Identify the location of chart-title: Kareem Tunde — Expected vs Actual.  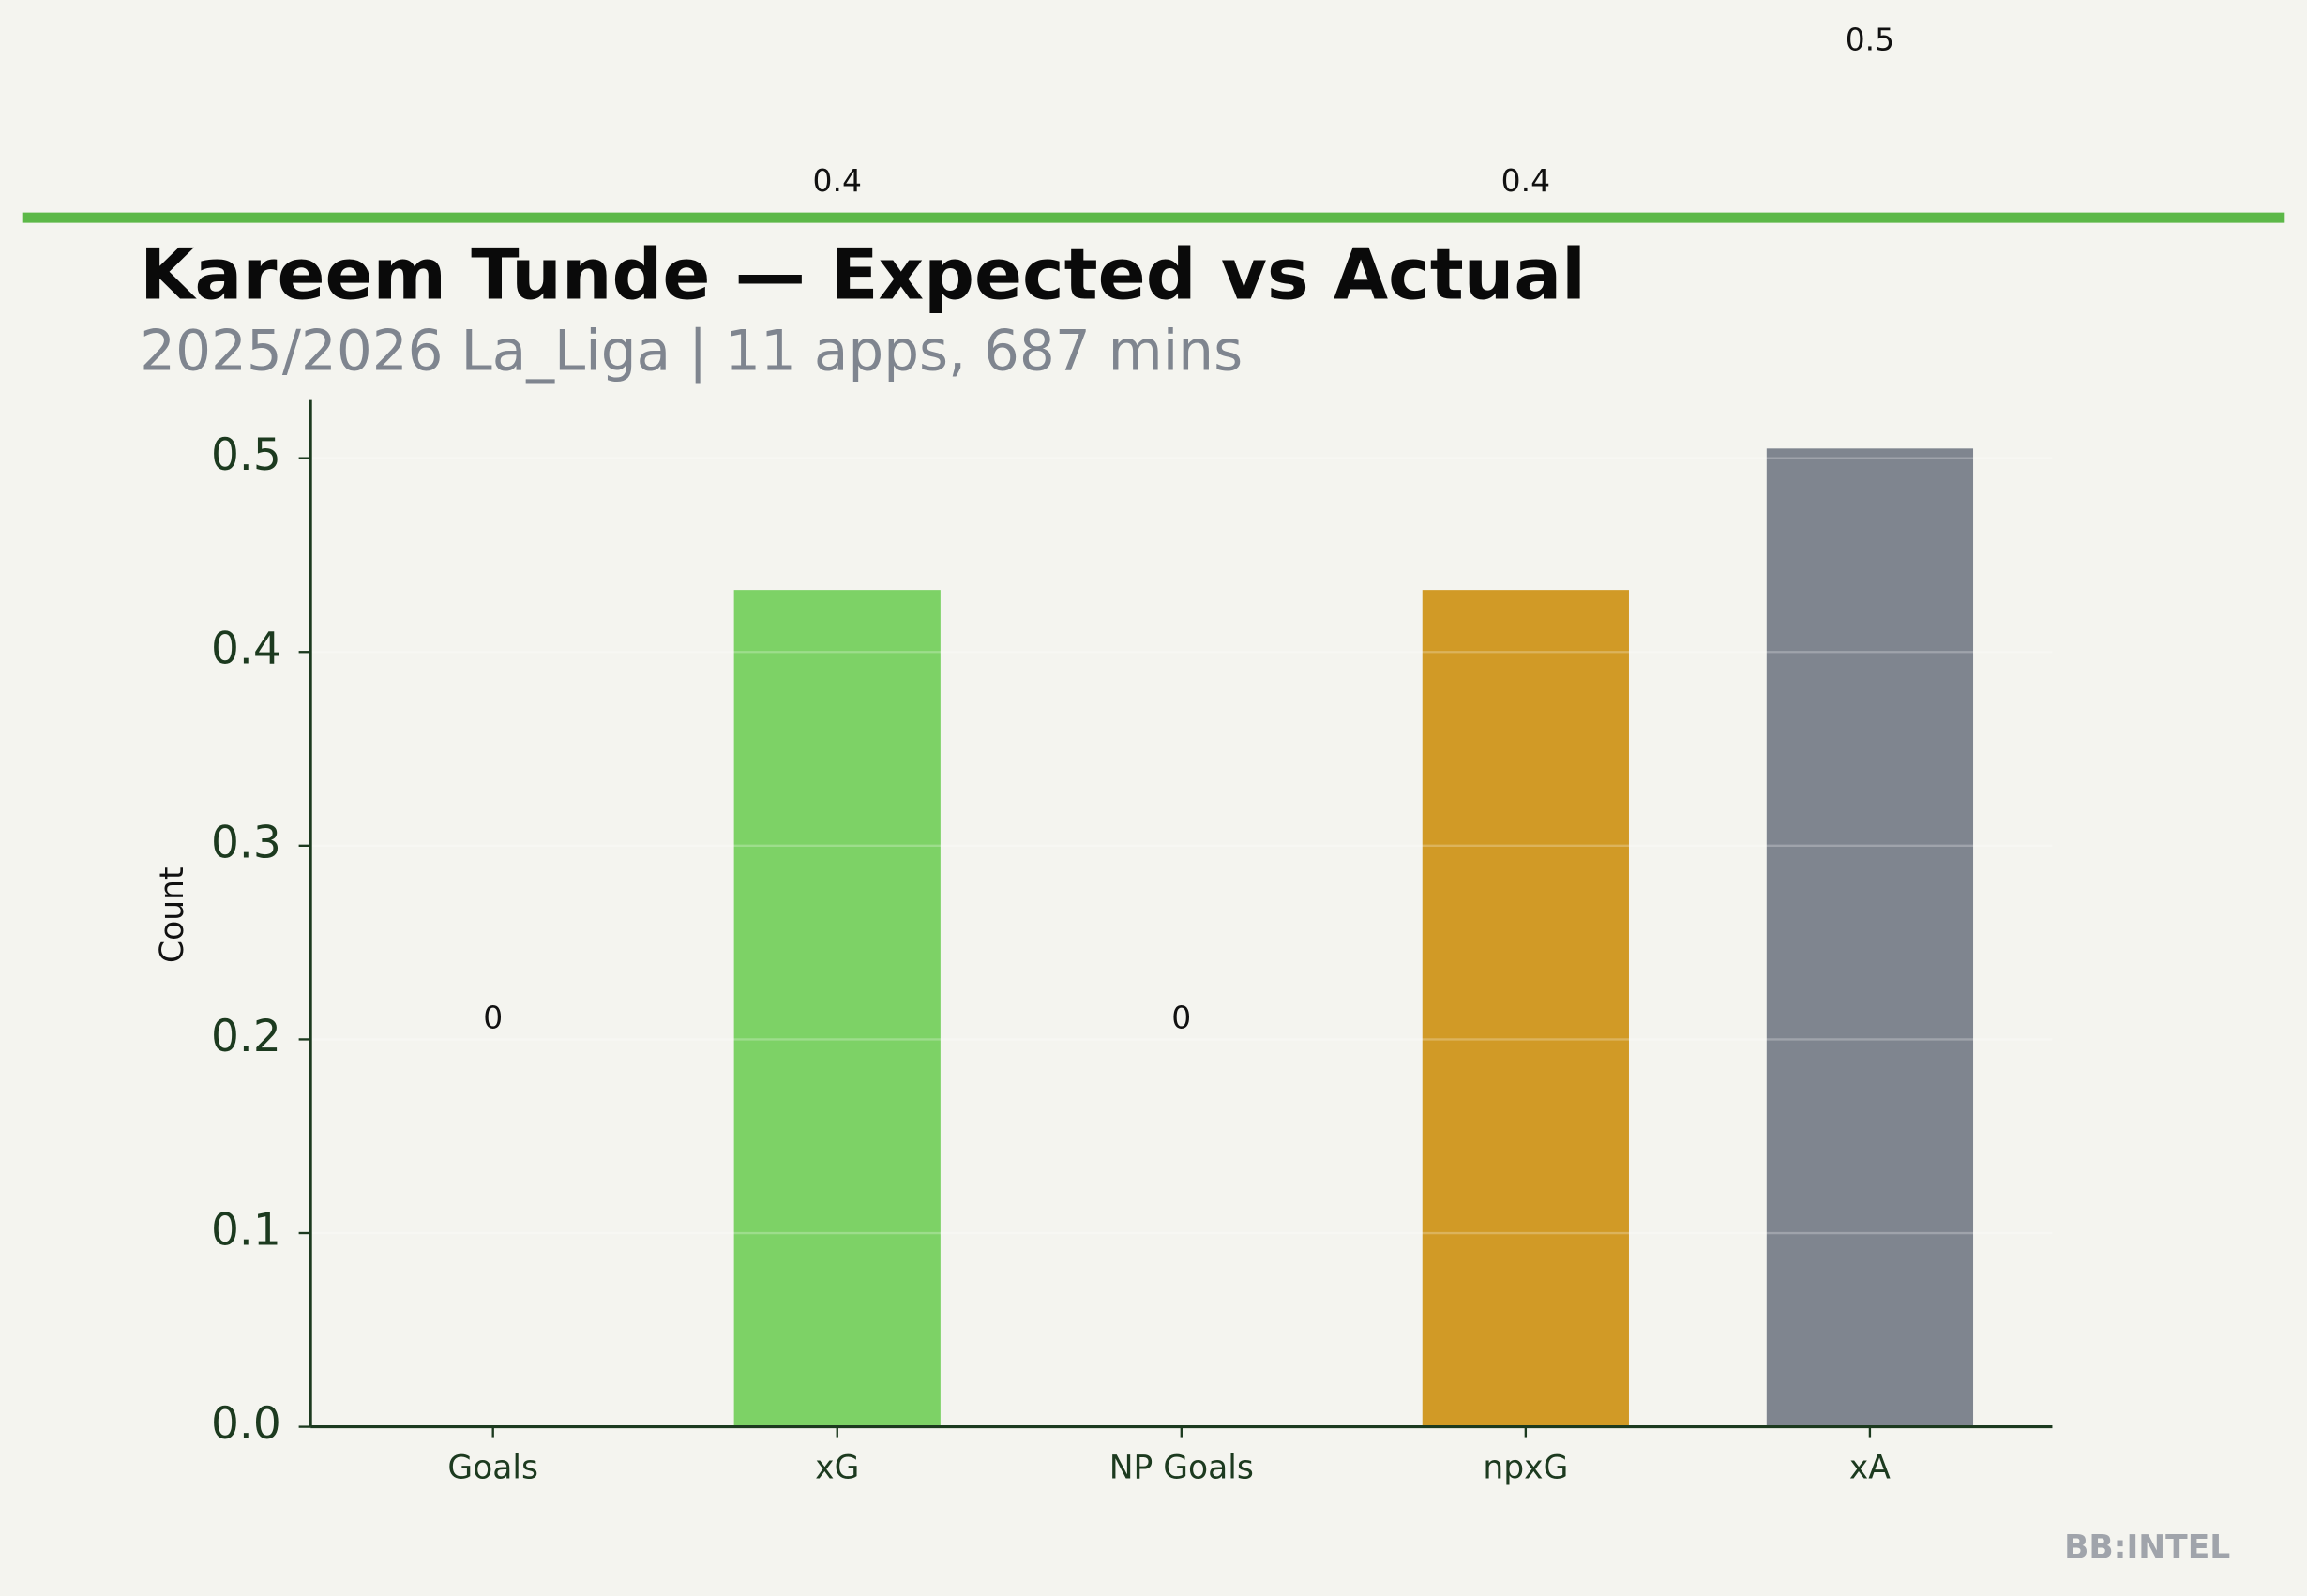
(863, 275).